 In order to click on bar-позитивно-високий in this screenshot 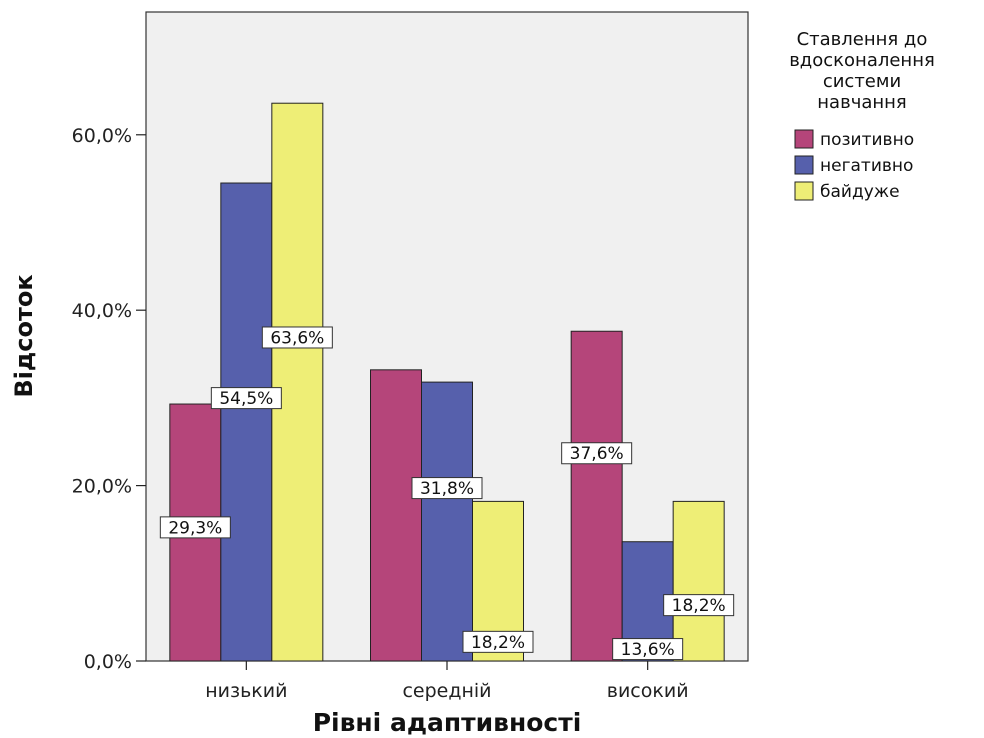, I will do `click(596, 496)`.